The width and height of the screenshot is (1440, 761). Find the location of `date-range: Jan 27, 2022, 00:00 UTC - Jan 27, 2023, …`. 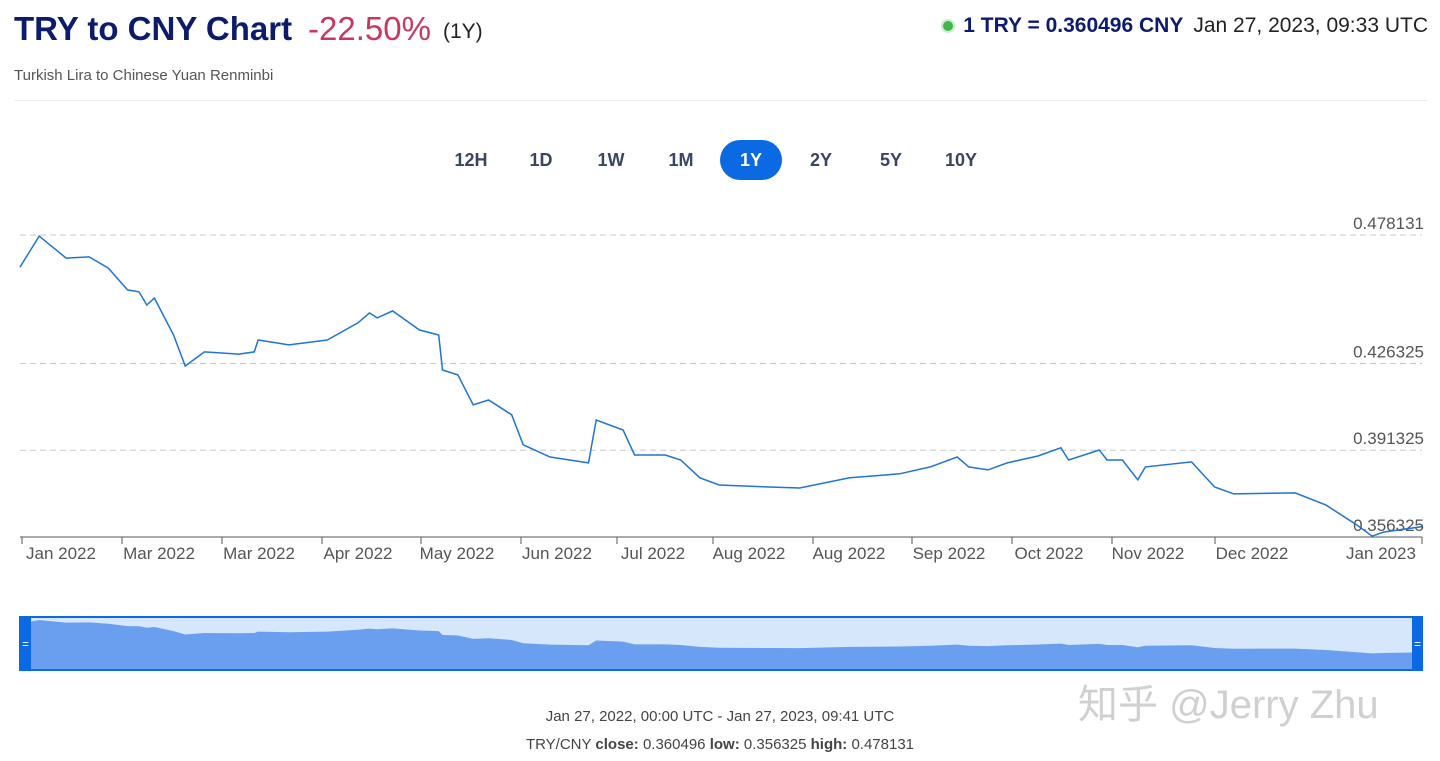

date-range: Jan 27, 2022, 00:00 UTC - Jan 27, 2023, … is located at coordinates (720, 716).